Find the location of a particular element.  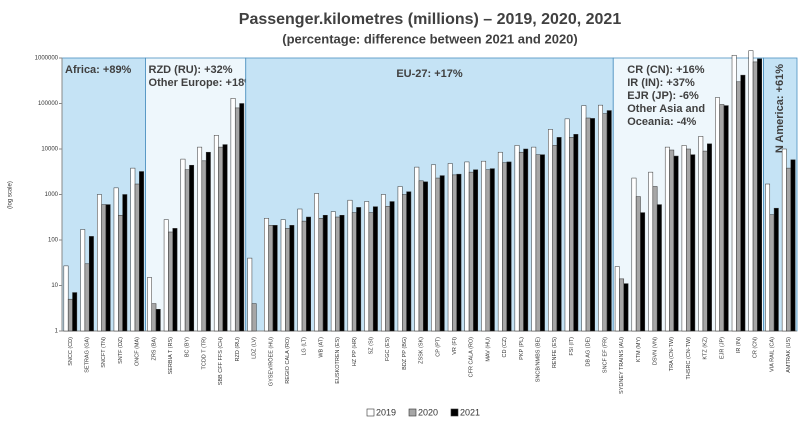

region-annotation: Oceania: -4% is located at coordinates (661, 122).